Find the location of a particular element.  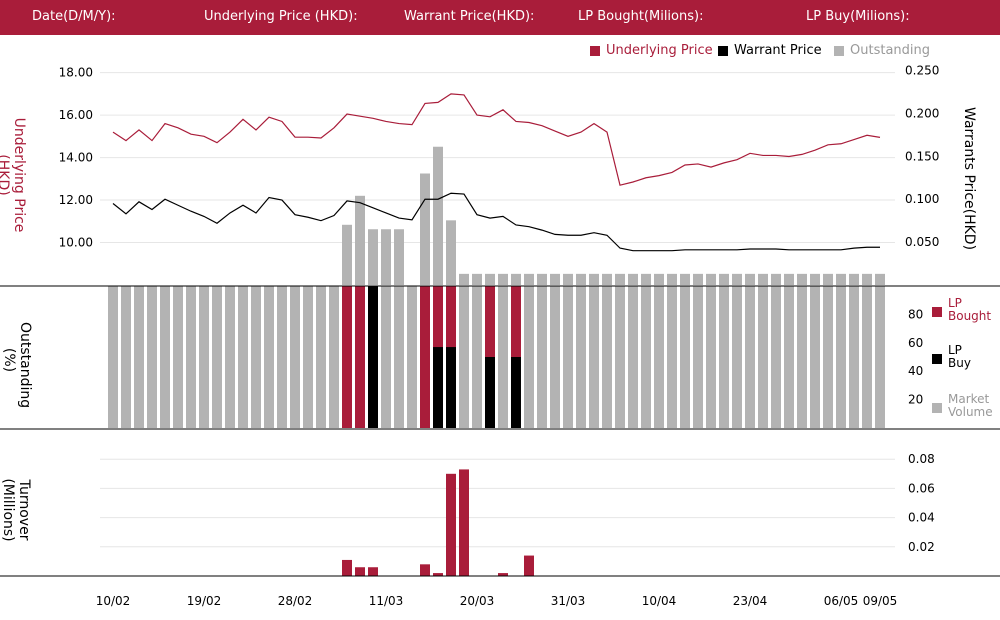

x-tick-label: 28/02 is located at coordinates (295, 601).